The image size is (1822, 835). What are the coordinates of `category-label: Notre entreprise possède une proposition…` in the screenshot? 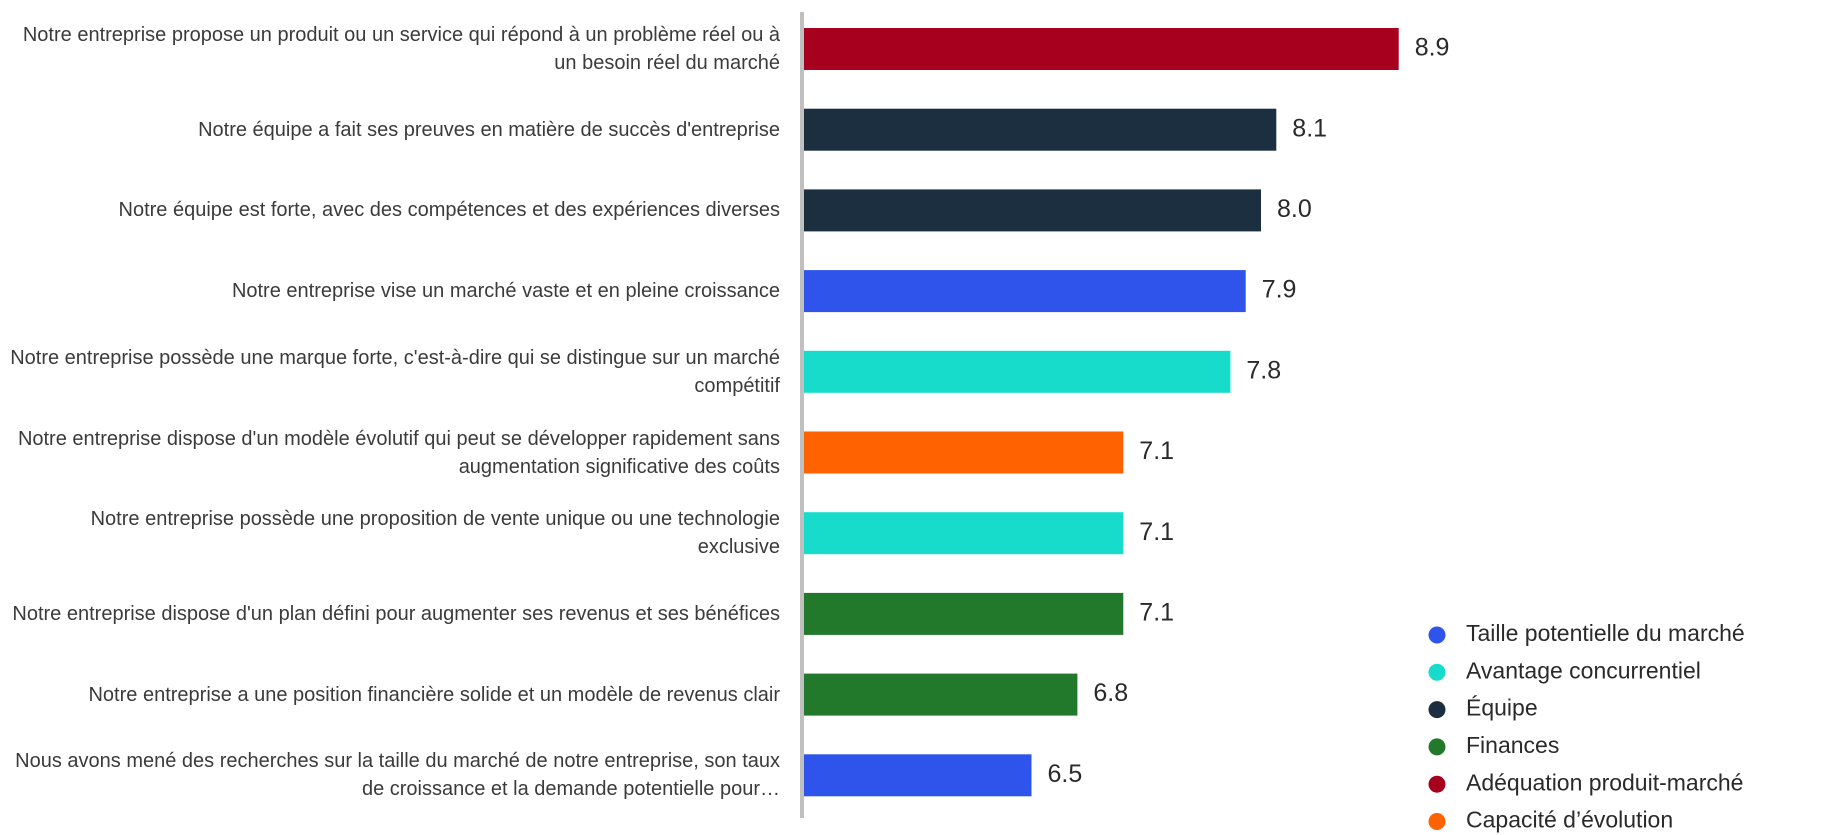 It's located at (435, 533).